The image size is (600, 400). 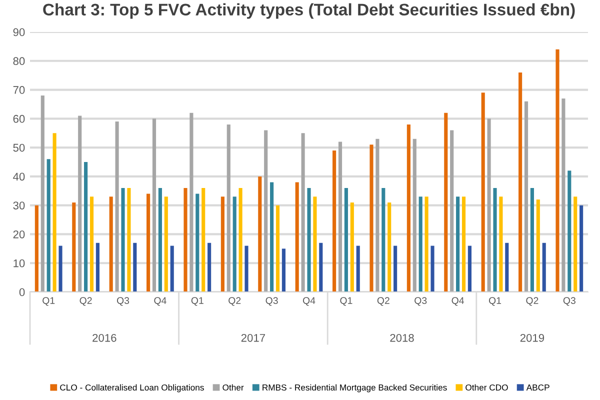 What do you see at coordinates (532, 338) in the screenshot?
I see `text: 2019` at bounding box center [532, 338].